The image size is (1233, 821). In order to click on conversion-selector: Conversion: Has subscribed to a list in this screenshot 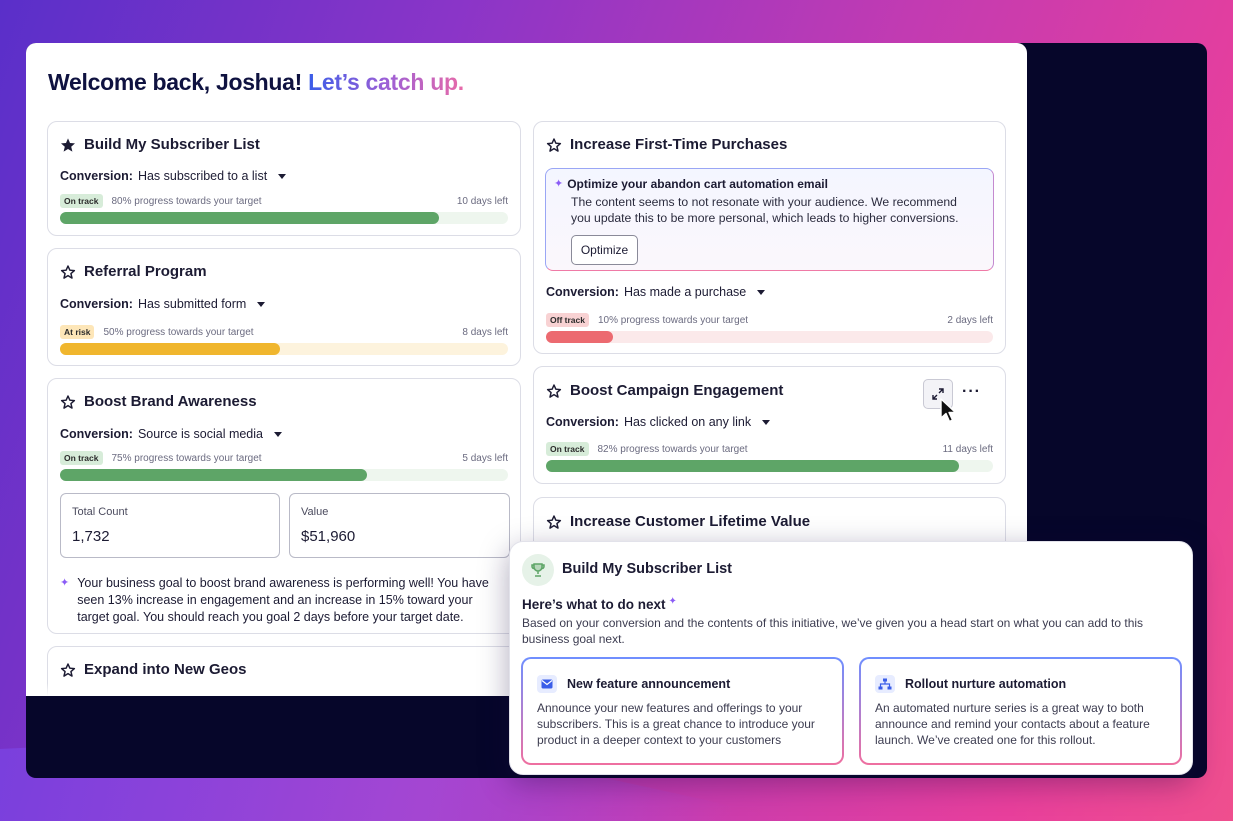, I will do `click(173, 176)`.